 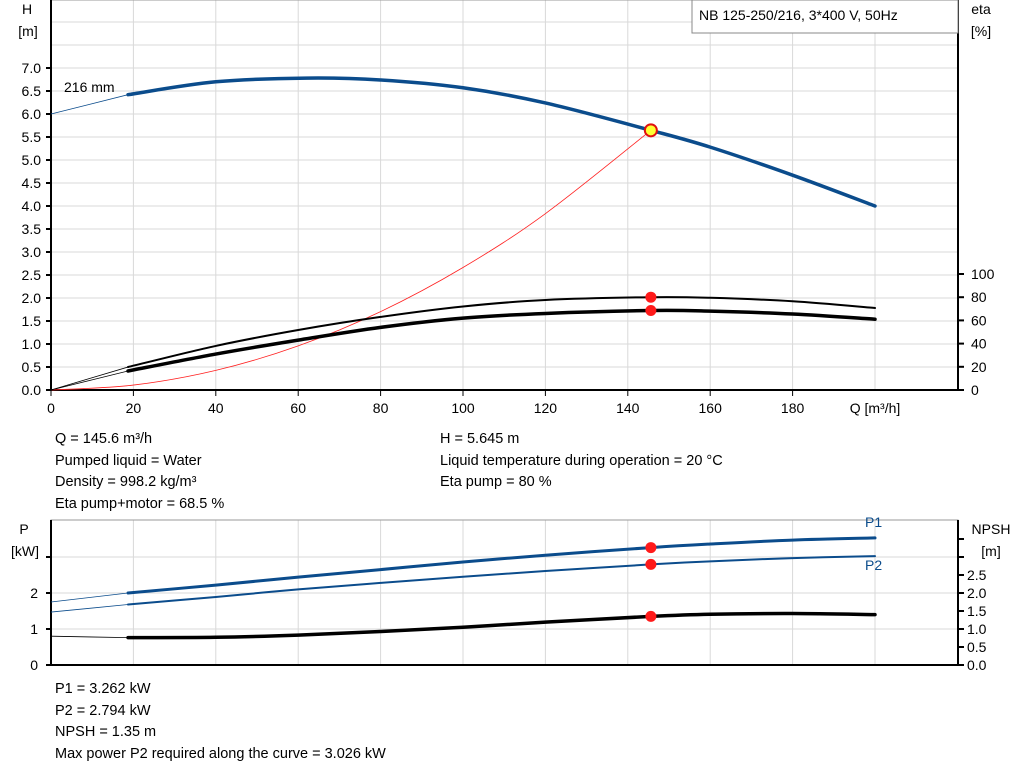 What do you see at coordinates (216, 408) in the screenshot?
I see `x-tick-label: 40` at bounding box center [216, 408].